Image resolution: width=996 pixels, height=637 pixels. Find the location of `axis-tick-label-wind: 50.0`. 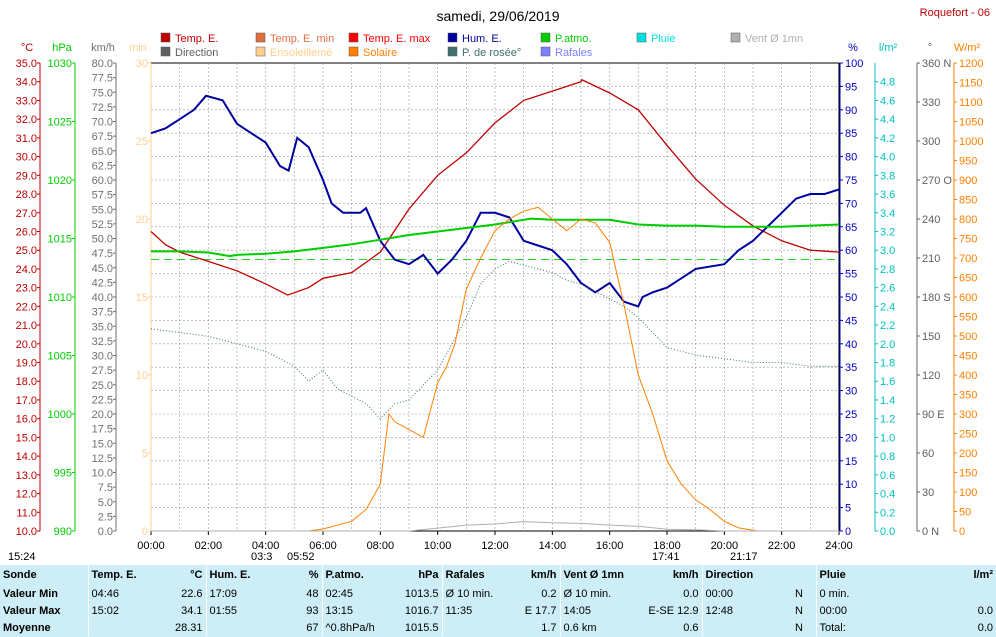

axis-tick-label-wind: 50.0 is located at coordinates (102, 240).